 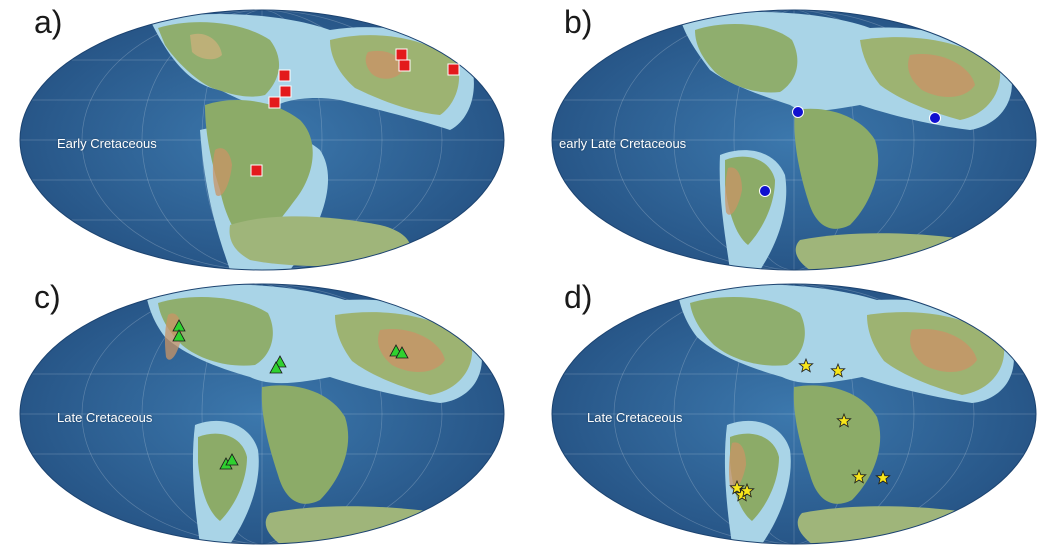 I want to click on panel-letter-c: c), so click(x=47, y=297).